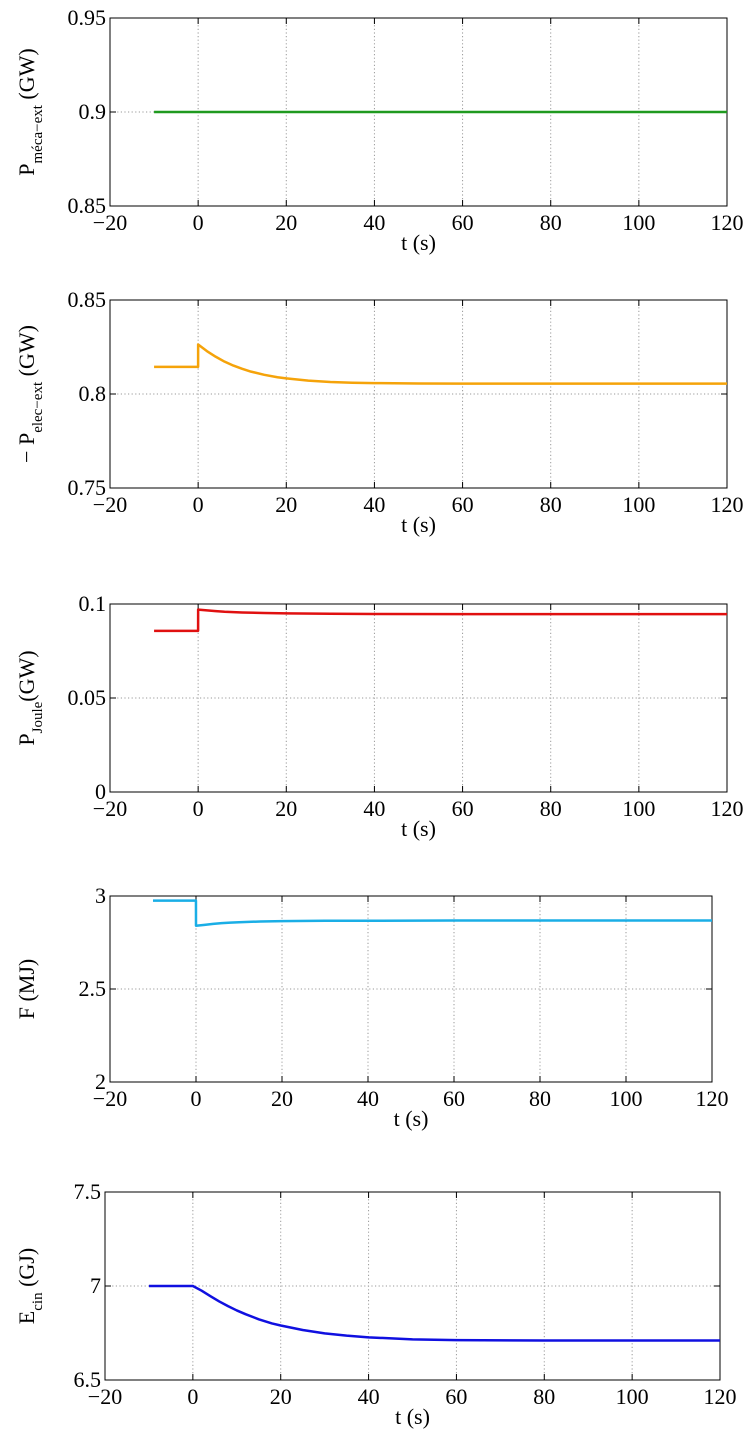 The image size is (751, 1430). Describe the element at coordinates (93, 111) in the screenshot. I see `y-tick-label: 0.9` at that location.